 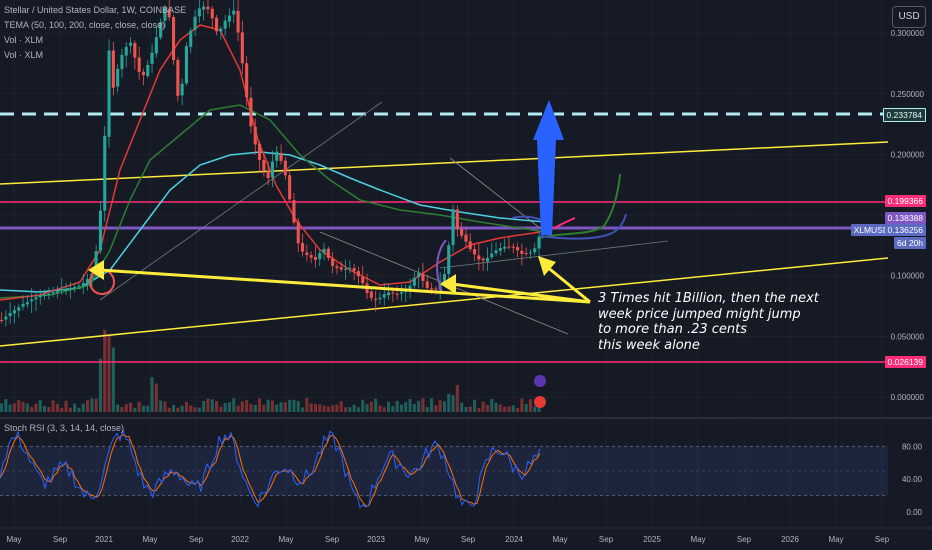 I want to click on annotation-line: to more than .23 cents, so click(x=673, y=329).